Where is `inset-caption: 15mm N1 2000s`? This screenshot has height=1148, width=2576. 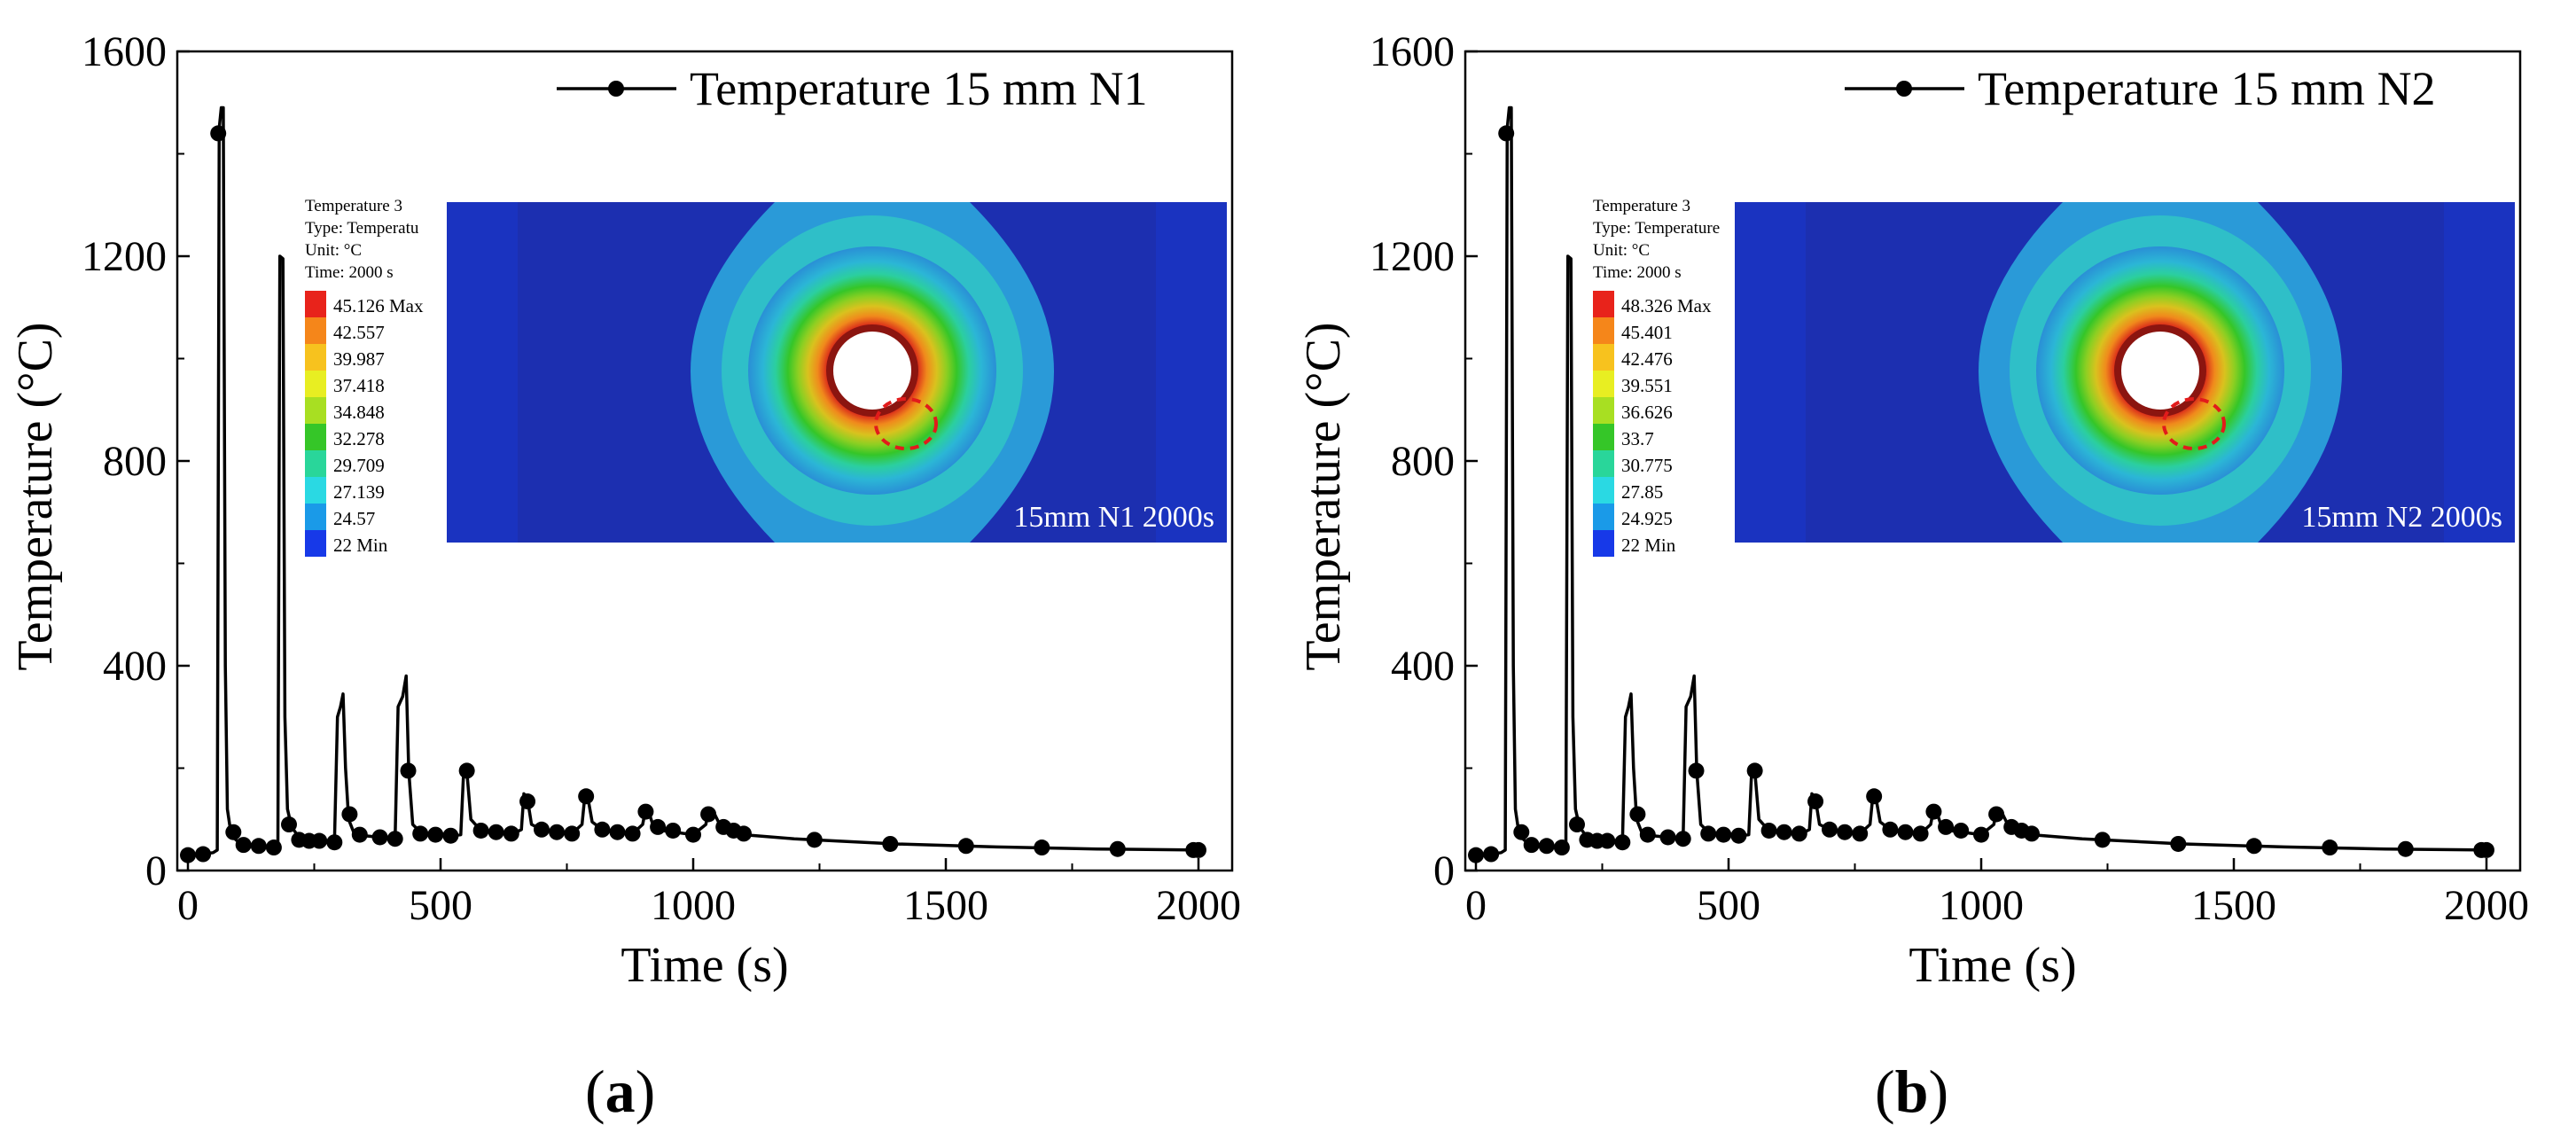
inset-caption: 15mm N1 2000s is located at coordinates (1113, 517).